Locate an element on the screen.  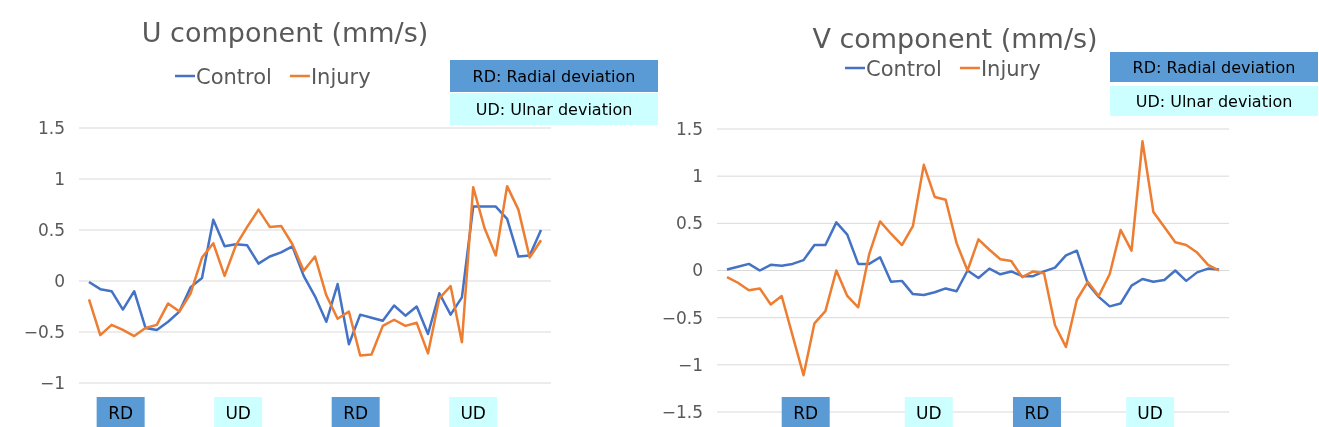
chart-title: U component (mm/s) is located at coordinates (285, 32).